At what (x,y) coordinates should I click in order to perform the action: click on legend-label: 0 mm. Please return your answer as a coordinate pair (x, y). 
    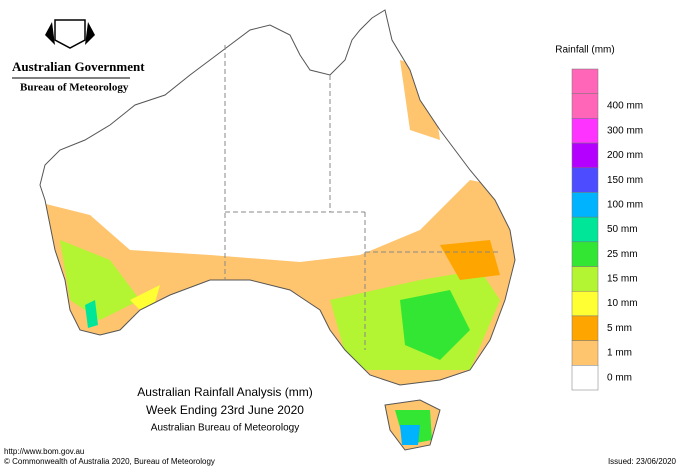
    Looking at the image, I should click on (619, 377).